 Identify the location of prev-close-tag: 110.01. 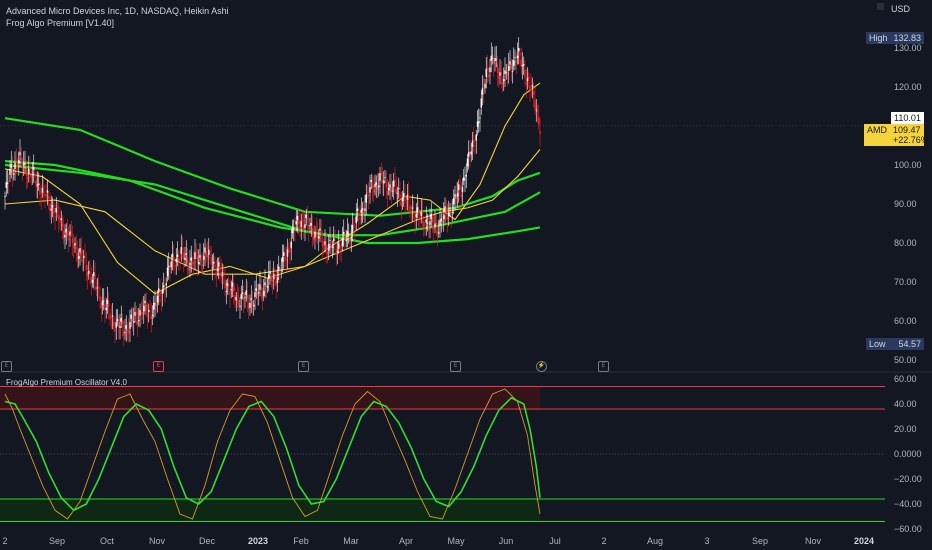
(907, 118).